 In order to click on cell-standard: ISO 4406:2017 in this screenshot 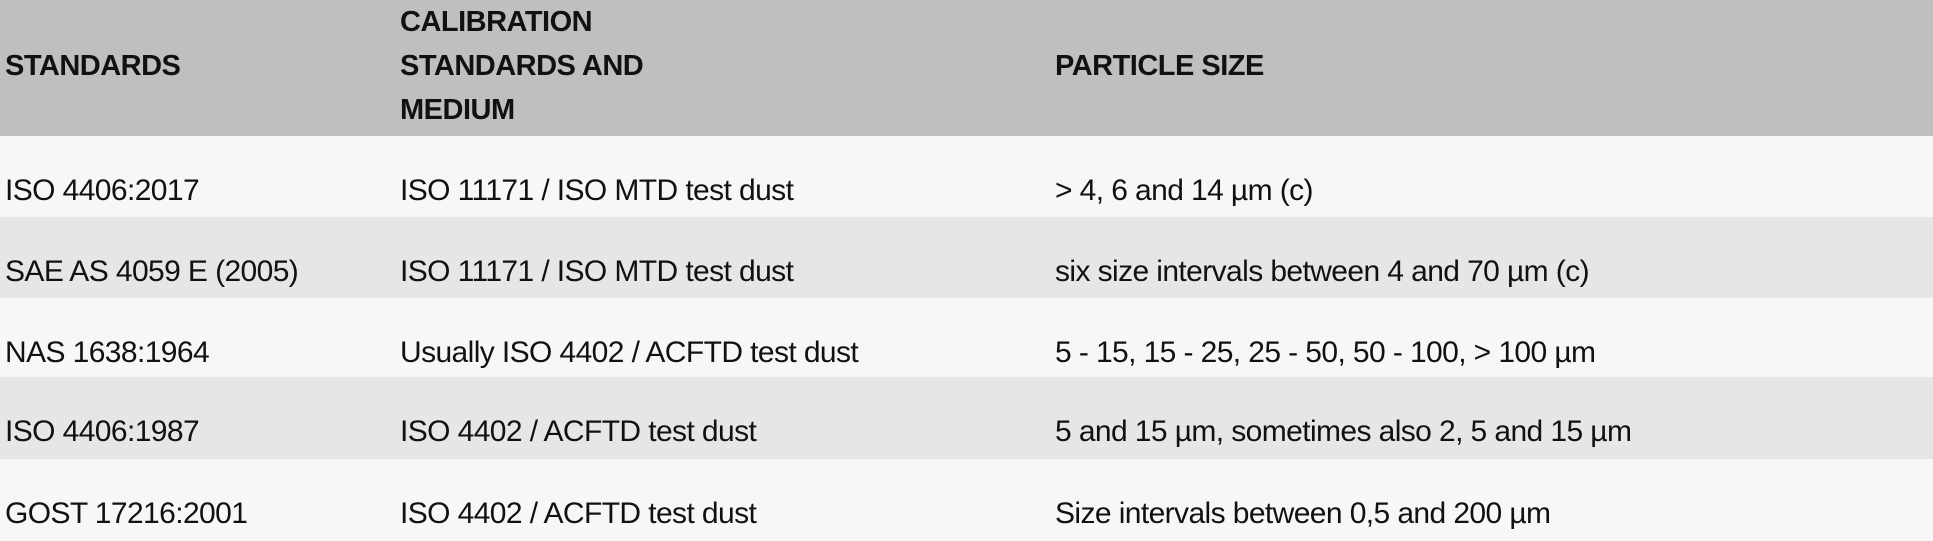, I will do `click(197, 176)`.